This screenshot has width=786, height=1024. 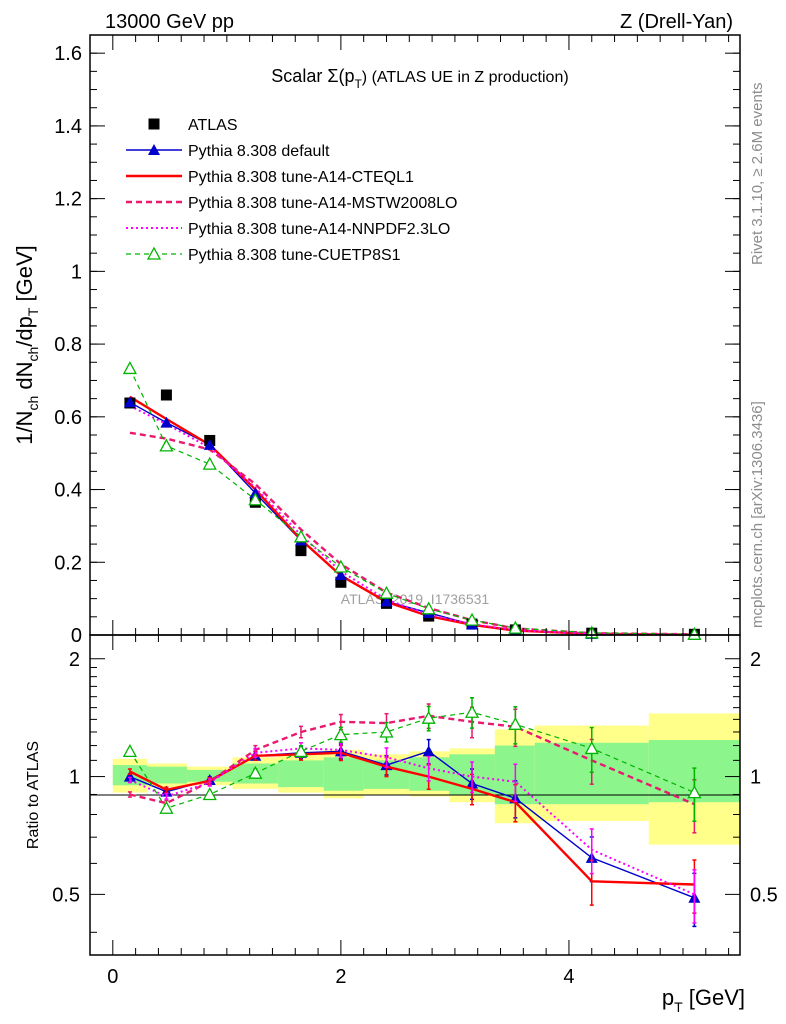 What do you see at coordinates (76, 272) in the screenshot?
I see `main-y-tick-label: 1` at bounding box center [76, 272].